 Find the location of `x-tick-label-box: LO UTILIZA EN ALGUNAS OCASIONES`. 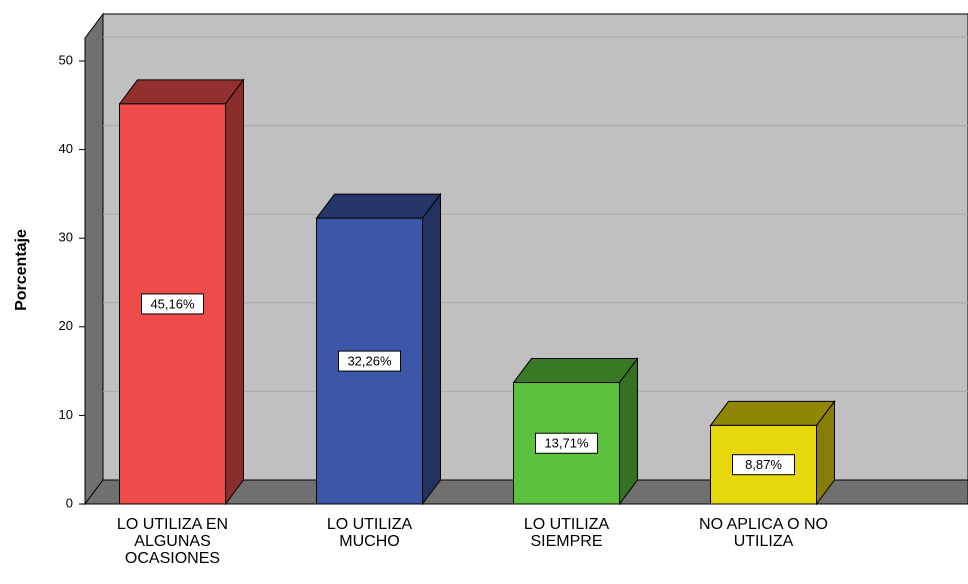

x-tick-label-box: LO UTILIZA EN ALGUNAS OCASIONES is located at coordinates (172, 541).